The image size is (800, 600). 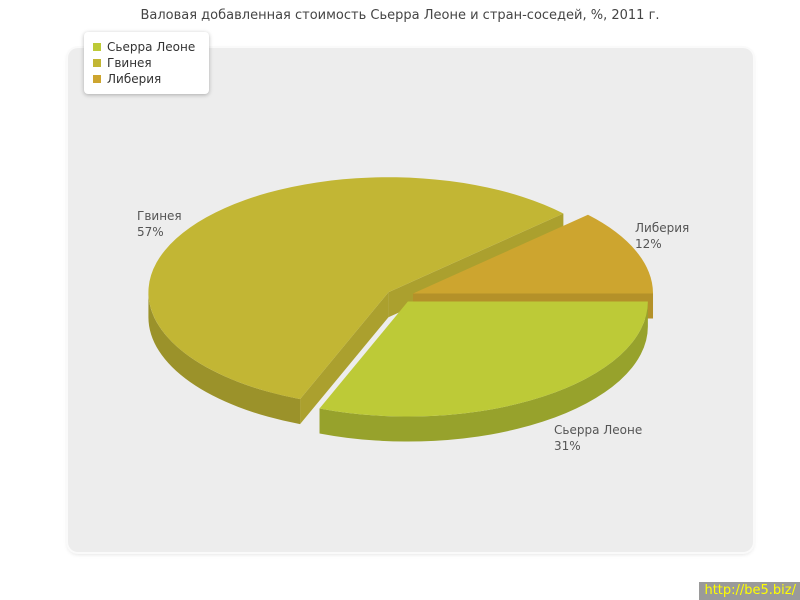 What do you see at coordinates (159, 216) in the screenshot?
I see `slice-label-name: Гвинея` at bounding box center [159, 216].